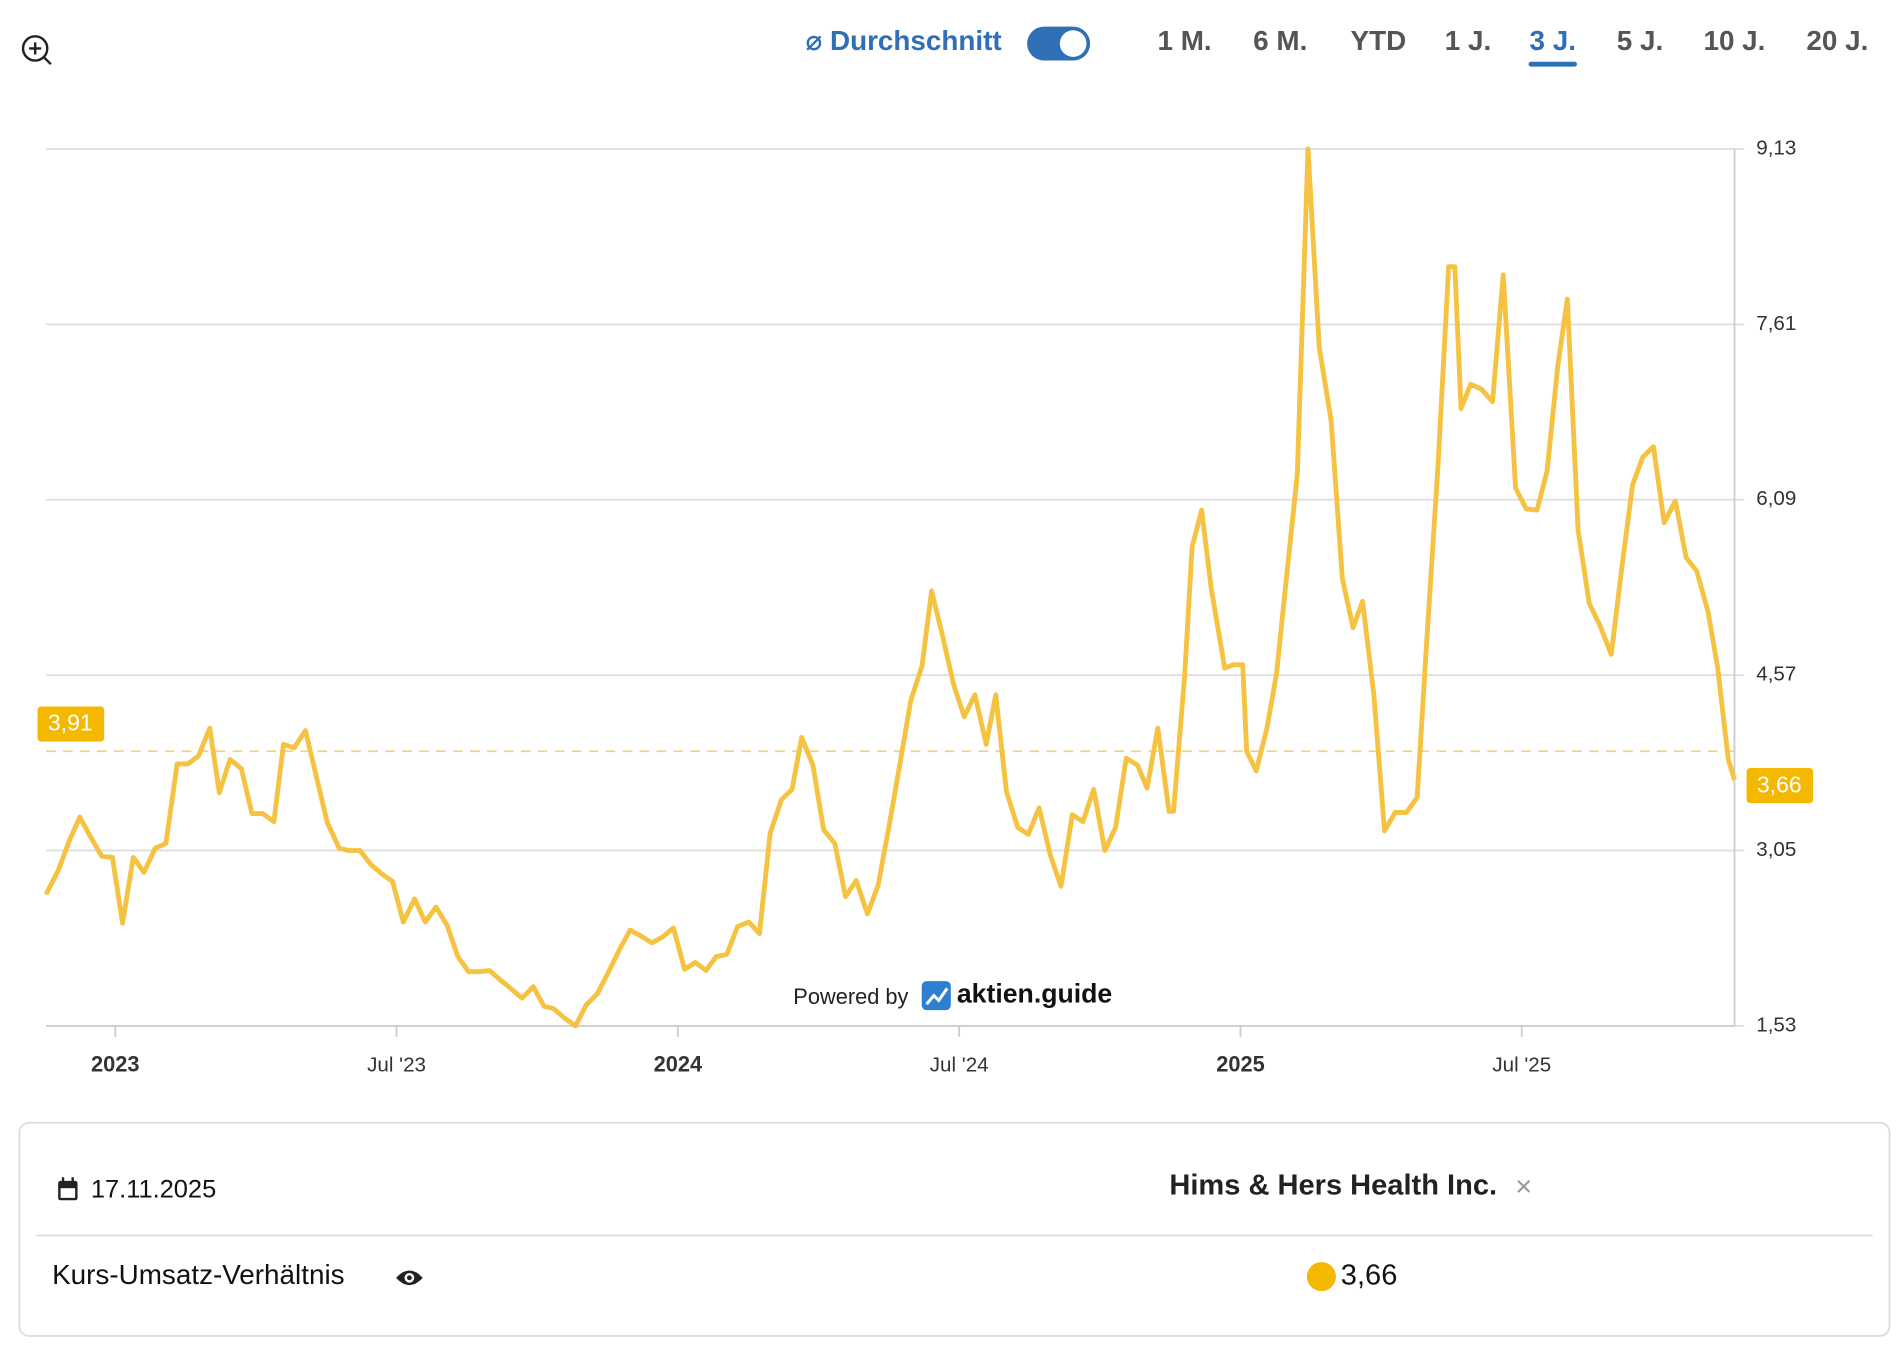 This screenshot has width=1898, height=1350. I want to click on range-button: 10 J., so click(1734, 40).